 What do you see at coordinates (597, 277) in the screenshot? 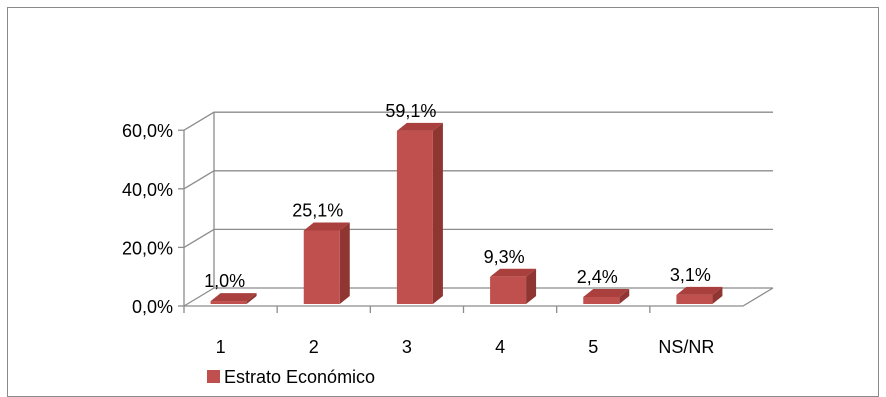
I see `data-label: 2,4%` at bounding box center [597, 277].